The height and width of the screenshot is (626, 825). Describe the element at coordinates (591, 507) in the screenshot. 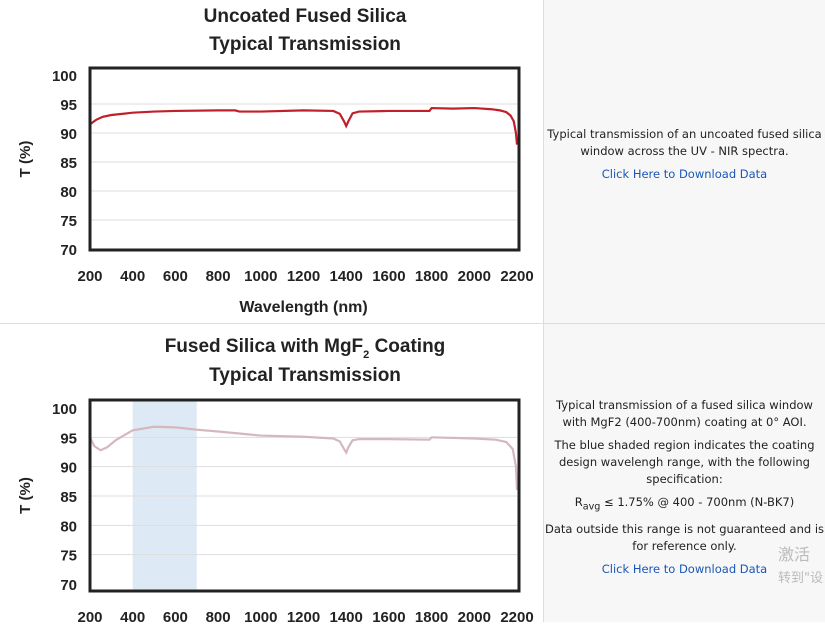

I see `spec-sub: avg` at that location.